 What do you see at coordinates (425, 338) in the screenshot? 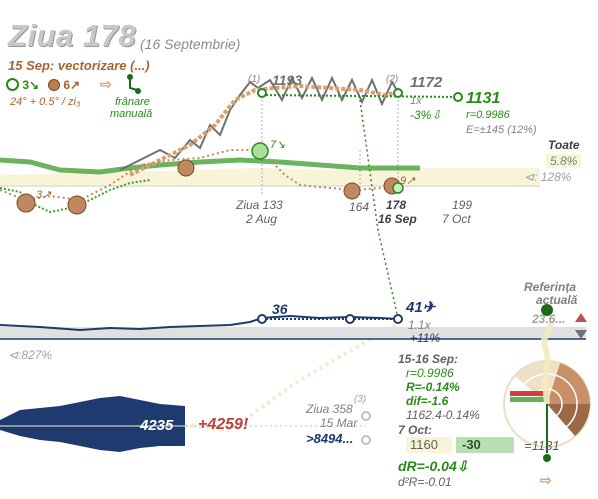
I see `middle-change: +11%` at bounding box center [425, 338].